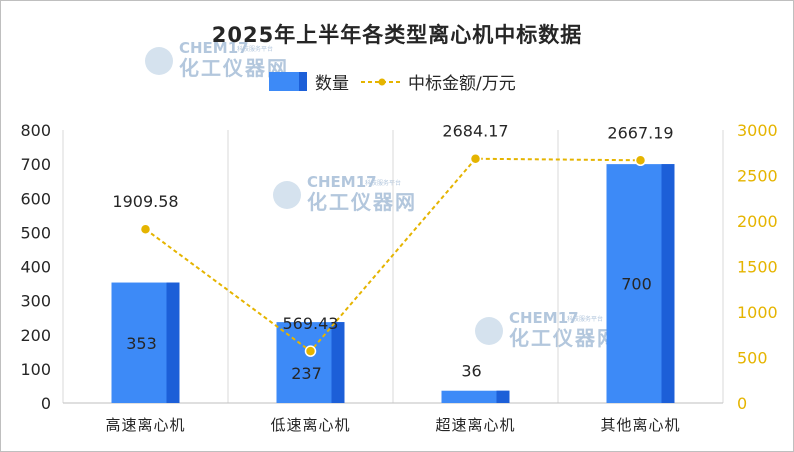  What do you see at coordinates (640, 132) in the screenshot?
I see `line-value-label: 2667.19` at bounding box center [640, 132].